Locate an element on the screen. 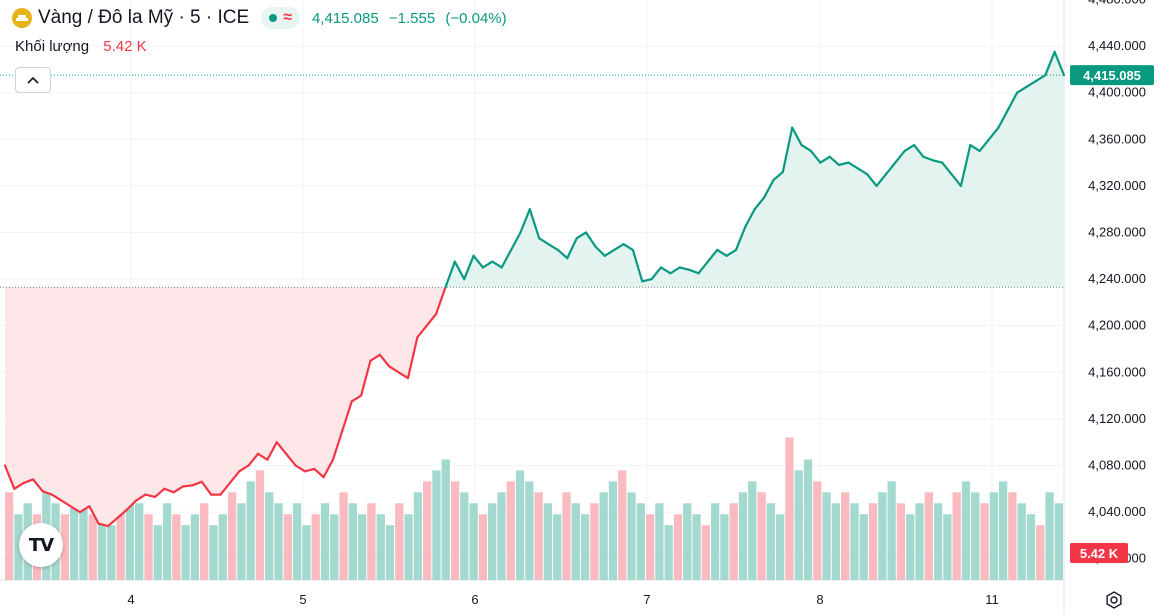 This screenshot has width=1160, height=615. tradingview-logo: TV is located at coordinates (41, 545).